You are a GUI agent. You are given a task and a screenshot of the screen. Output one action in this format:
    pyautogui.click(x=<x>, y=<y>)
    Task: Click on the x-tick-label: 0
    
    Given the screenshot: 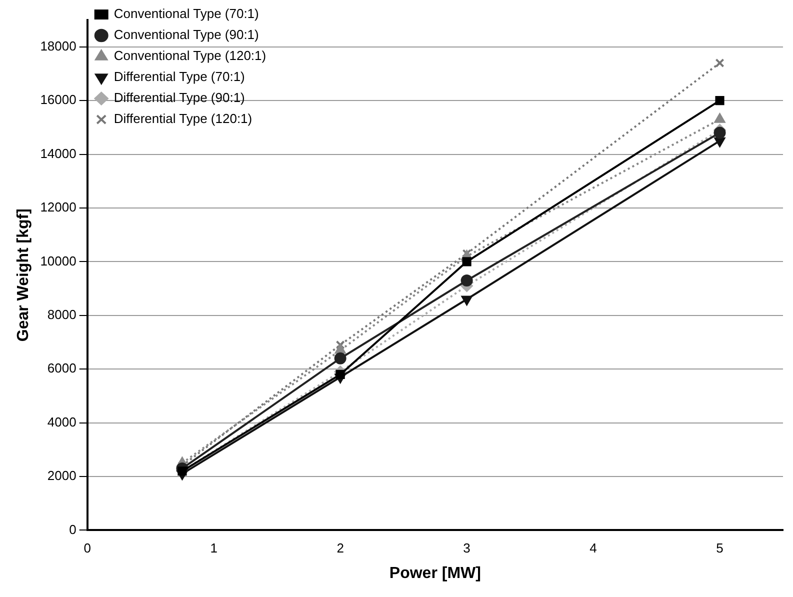 What is the action you would take?
    pyautogui.click(x=87, y=548)
    